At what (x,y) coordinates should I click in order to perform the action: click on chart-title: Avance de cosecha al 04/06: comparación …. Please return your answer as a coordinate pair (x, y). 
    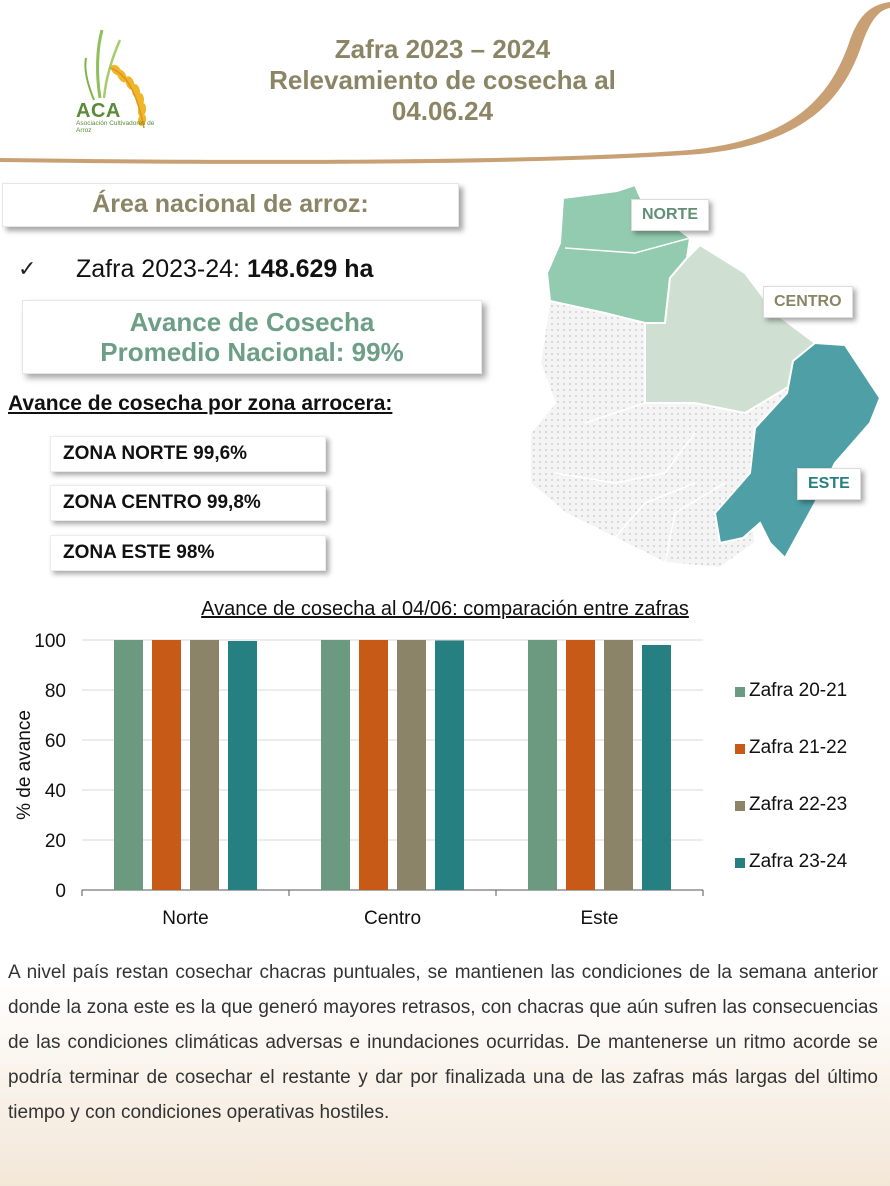
    Looking at the image, I should click on (445, 609).